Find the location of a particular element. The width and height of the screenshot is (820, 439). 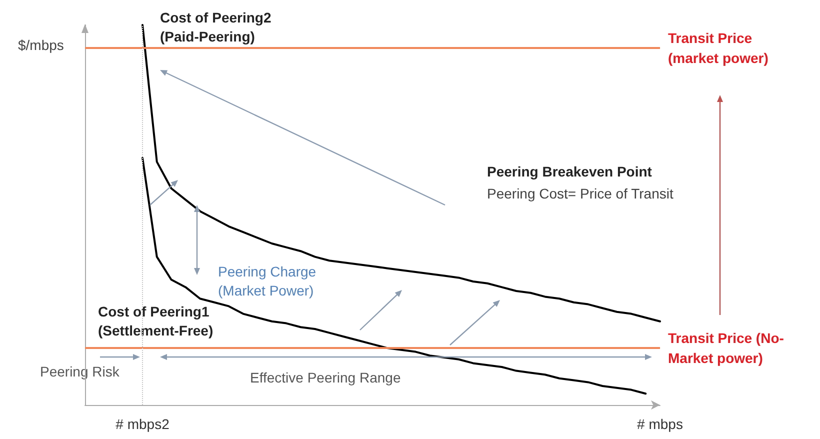

ref-line-label: Transit Price (No- Market power) is located at coordinates (726, 348).